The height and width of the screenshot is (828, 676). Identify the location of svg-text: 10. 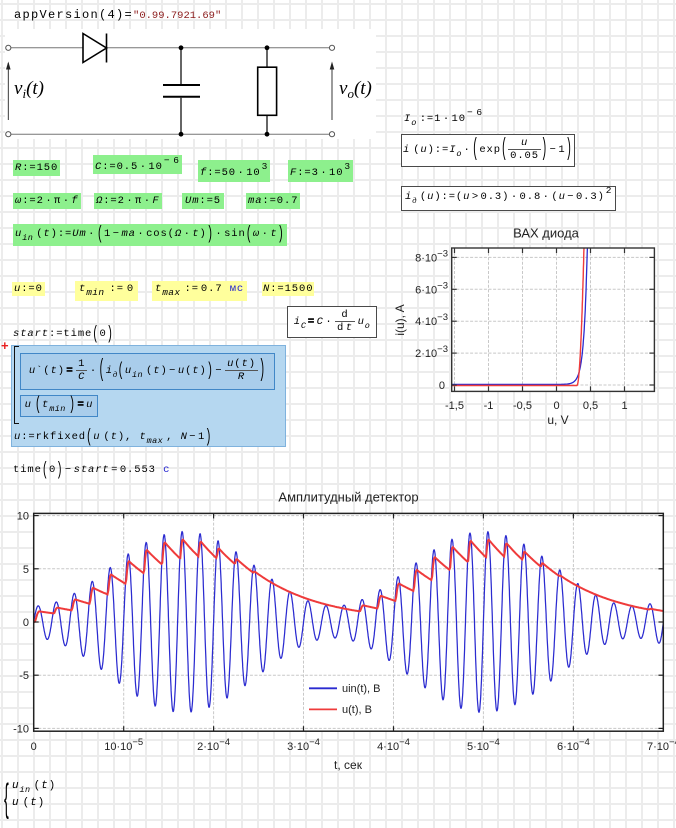
(23, 517).